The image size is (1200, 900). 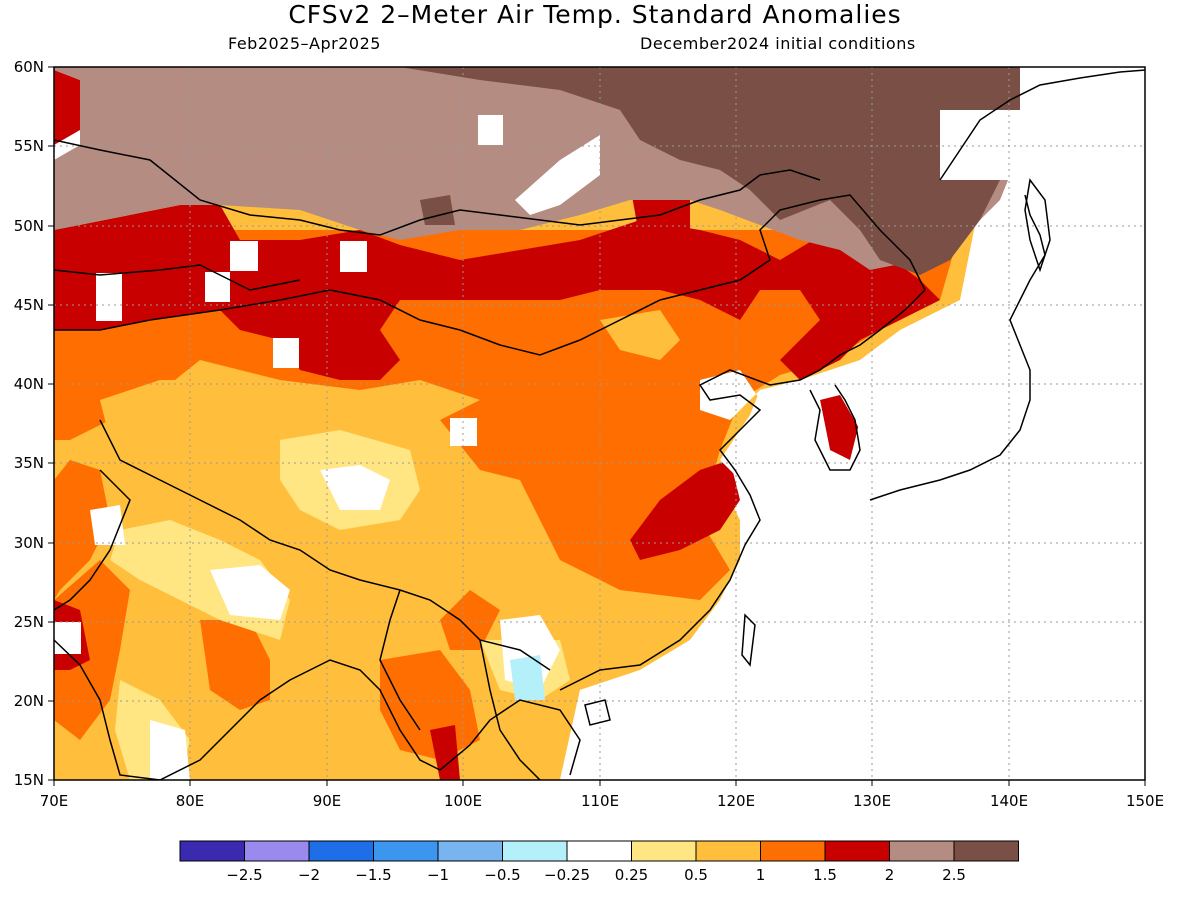 I want to click on myanmar-border, so click(x=400, y=660).